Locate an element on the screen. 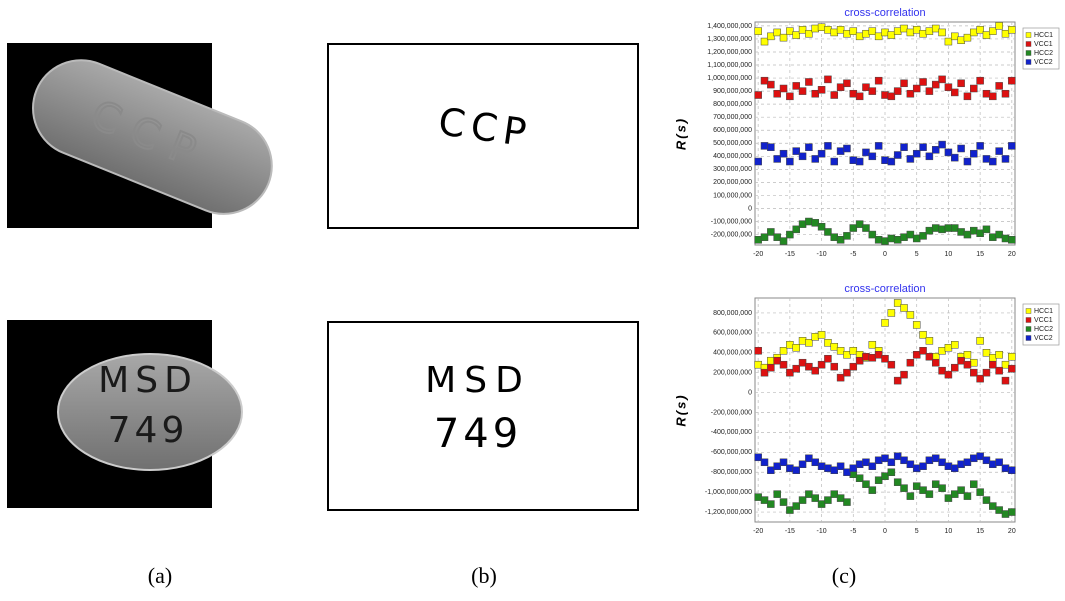 This screenshot has width=1065, height=601. binary-imprint: MSD is located at coordinates (478, 380).